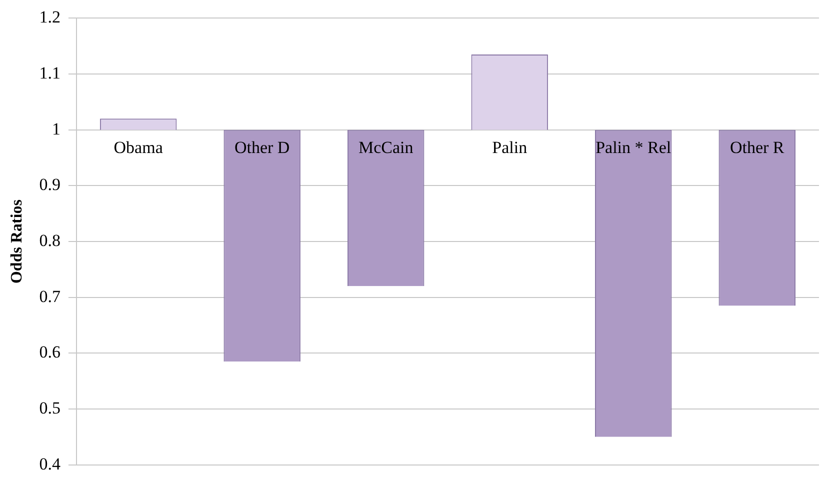 The width and height of the screenshot is (823, 483). What do you see at coordinates (50, 464) in the screenshot?
I see `y-tick-label: 0.4` at bounding box center [50, 464].